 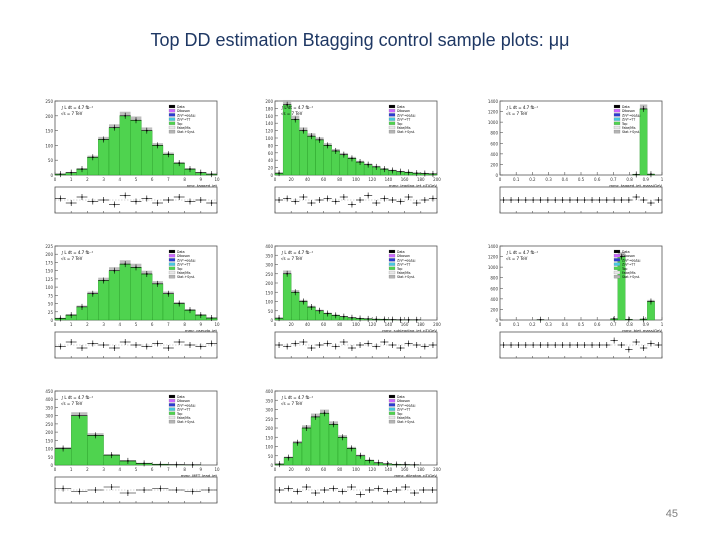 What do you see at coordinates (184, 273) in the screenshot?
I see `legend-entry: Fake/Mis` at bounding box center [184, 273].